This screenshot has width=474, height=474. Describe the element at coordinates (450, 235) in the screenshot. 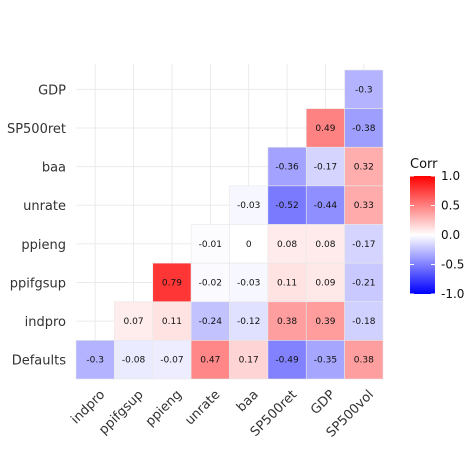

I see `legend-tick-label: 0.0` at that location.